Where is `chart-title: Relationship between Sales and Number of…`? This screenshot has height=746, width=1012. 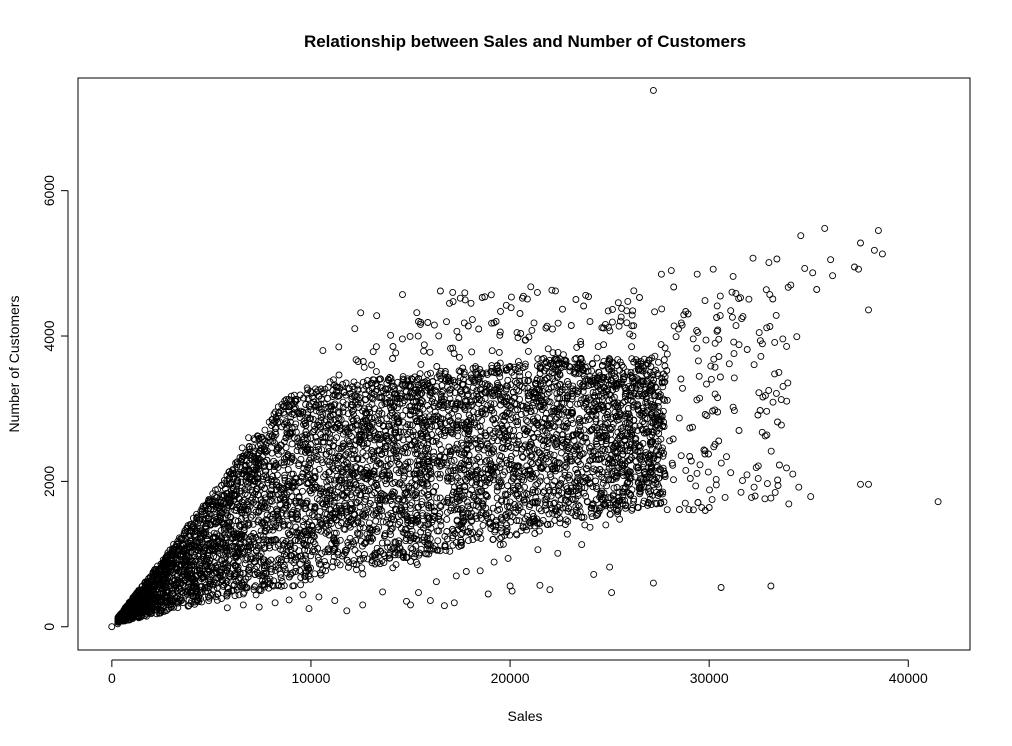
chart-title: Relationship between Sales and Number of… is located at coordinates (525, 41).